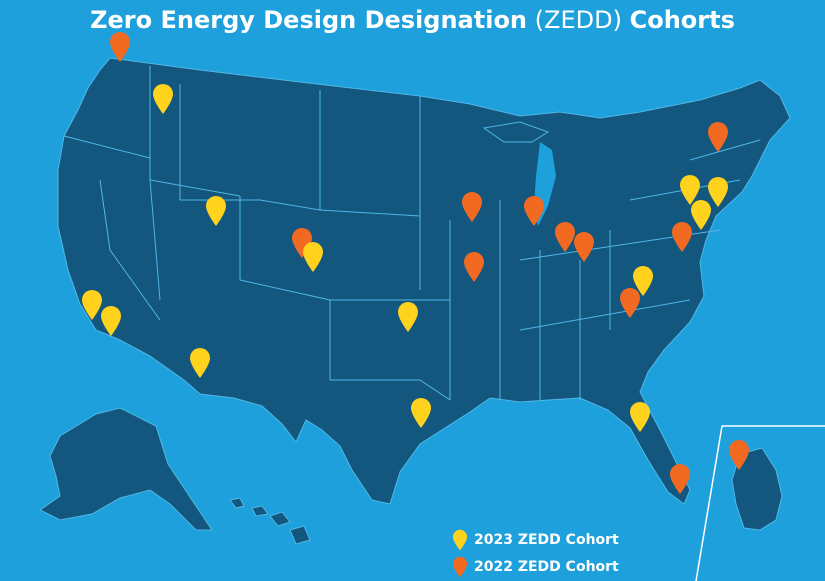 This screenshot has height=581, width=825. I want to click on pin-2023-california-a, so click(92, 305).